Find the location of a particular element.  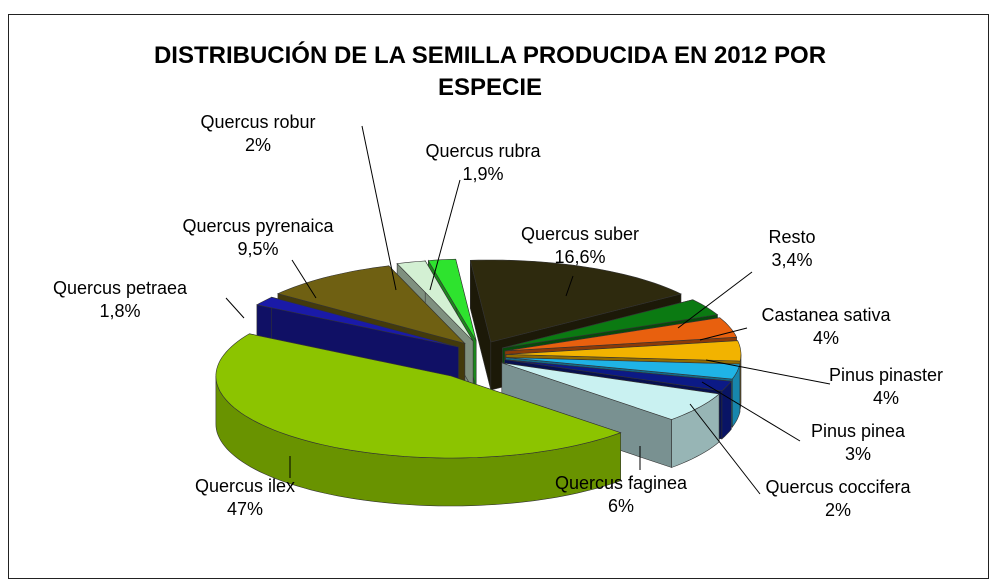

slice-label: Resto is located at coordinates (791, 237).